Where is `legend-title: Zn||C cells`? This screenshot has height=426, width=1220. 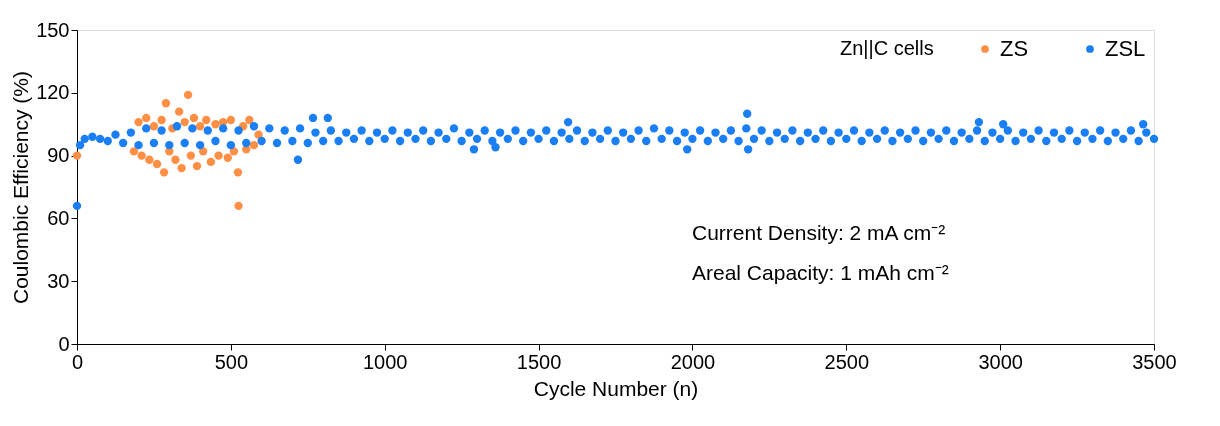 legend-title: Zn||C cells is located at coordinates (887, 48).